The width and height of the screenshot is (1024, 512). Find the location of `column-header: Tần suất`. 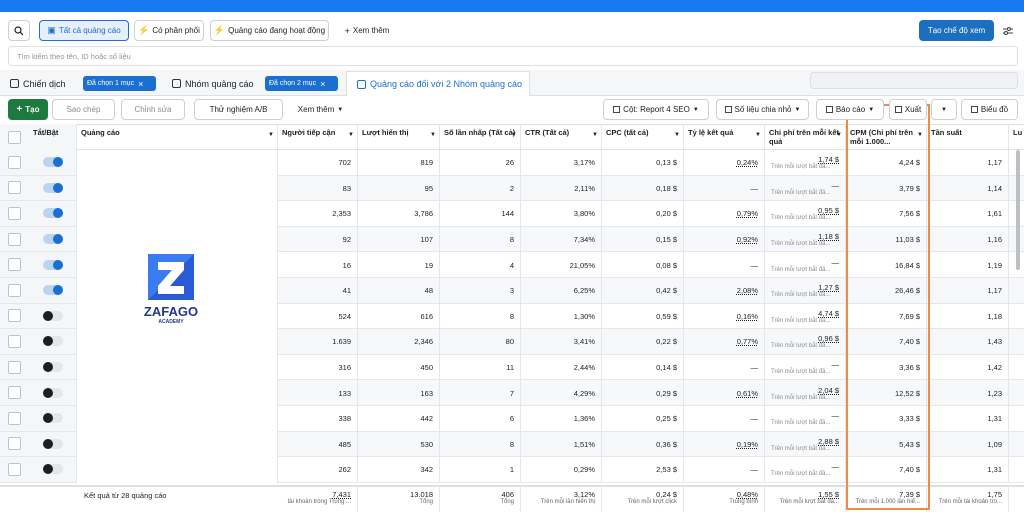

column-header: Tần suất is located at coordinates (968, 137).